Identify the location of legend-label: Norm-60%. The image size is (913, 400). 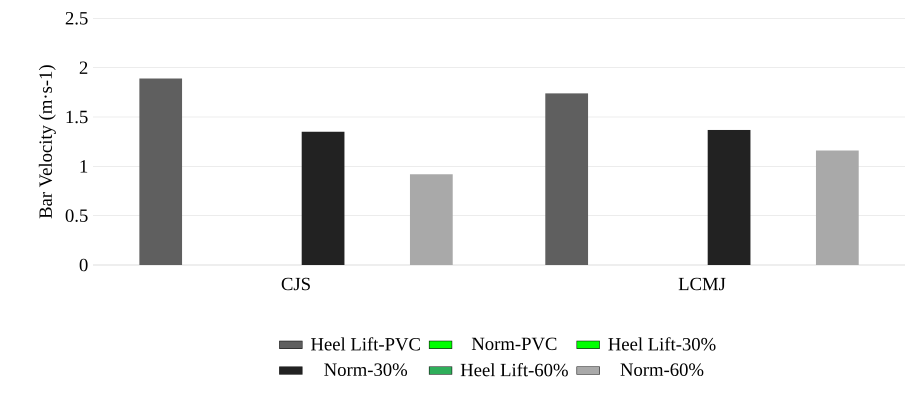
(662, 369).